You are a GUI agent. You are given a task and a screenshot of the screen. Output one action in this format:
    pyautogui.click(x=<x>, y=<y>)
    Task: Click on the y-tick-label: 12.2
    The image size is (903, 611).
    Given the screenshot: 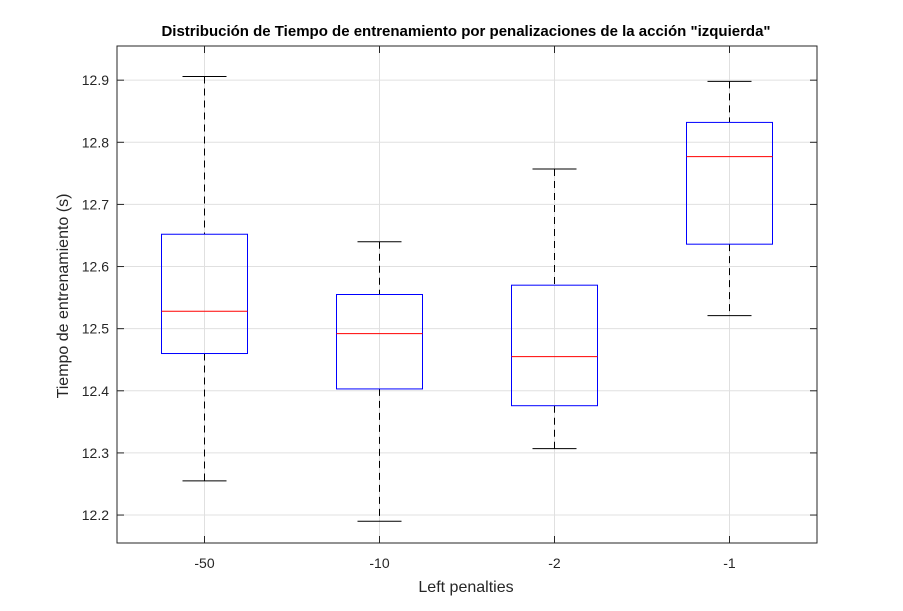 What is the action you would take?
    pyautogui.click(x=95, y=515)
    